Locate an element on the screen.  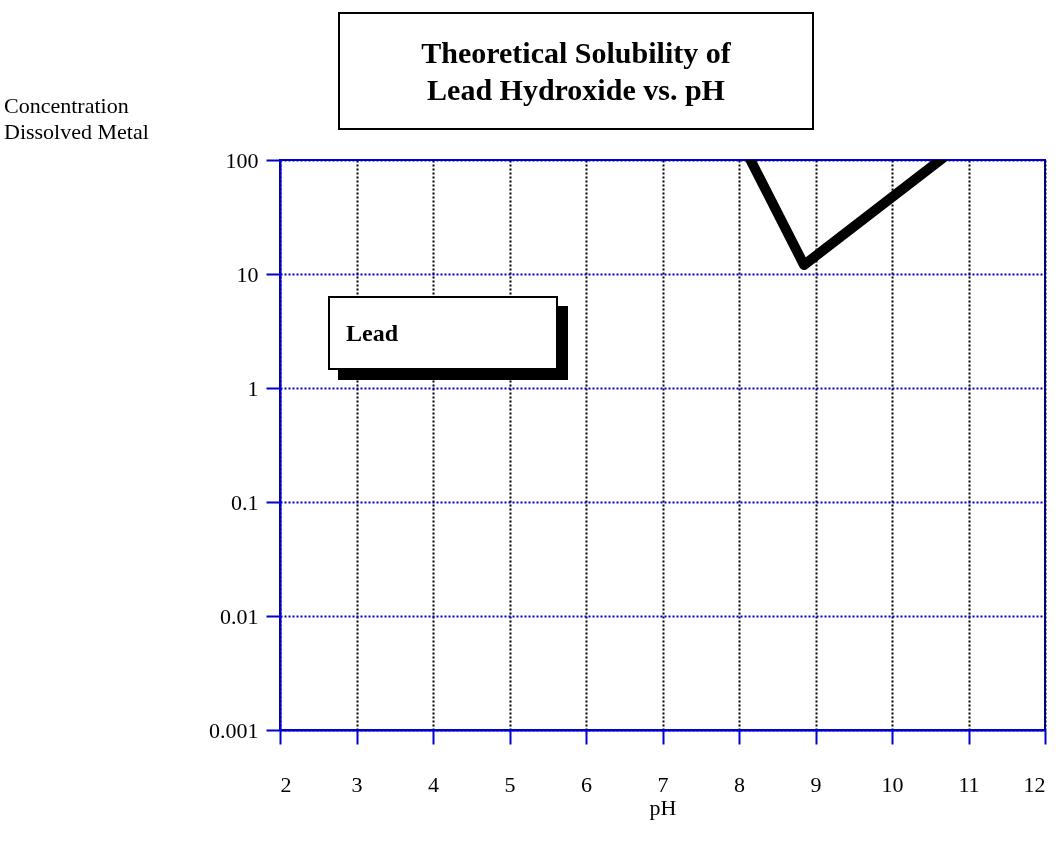
y-tick-label: 10 is located at coordinates (247, 274).